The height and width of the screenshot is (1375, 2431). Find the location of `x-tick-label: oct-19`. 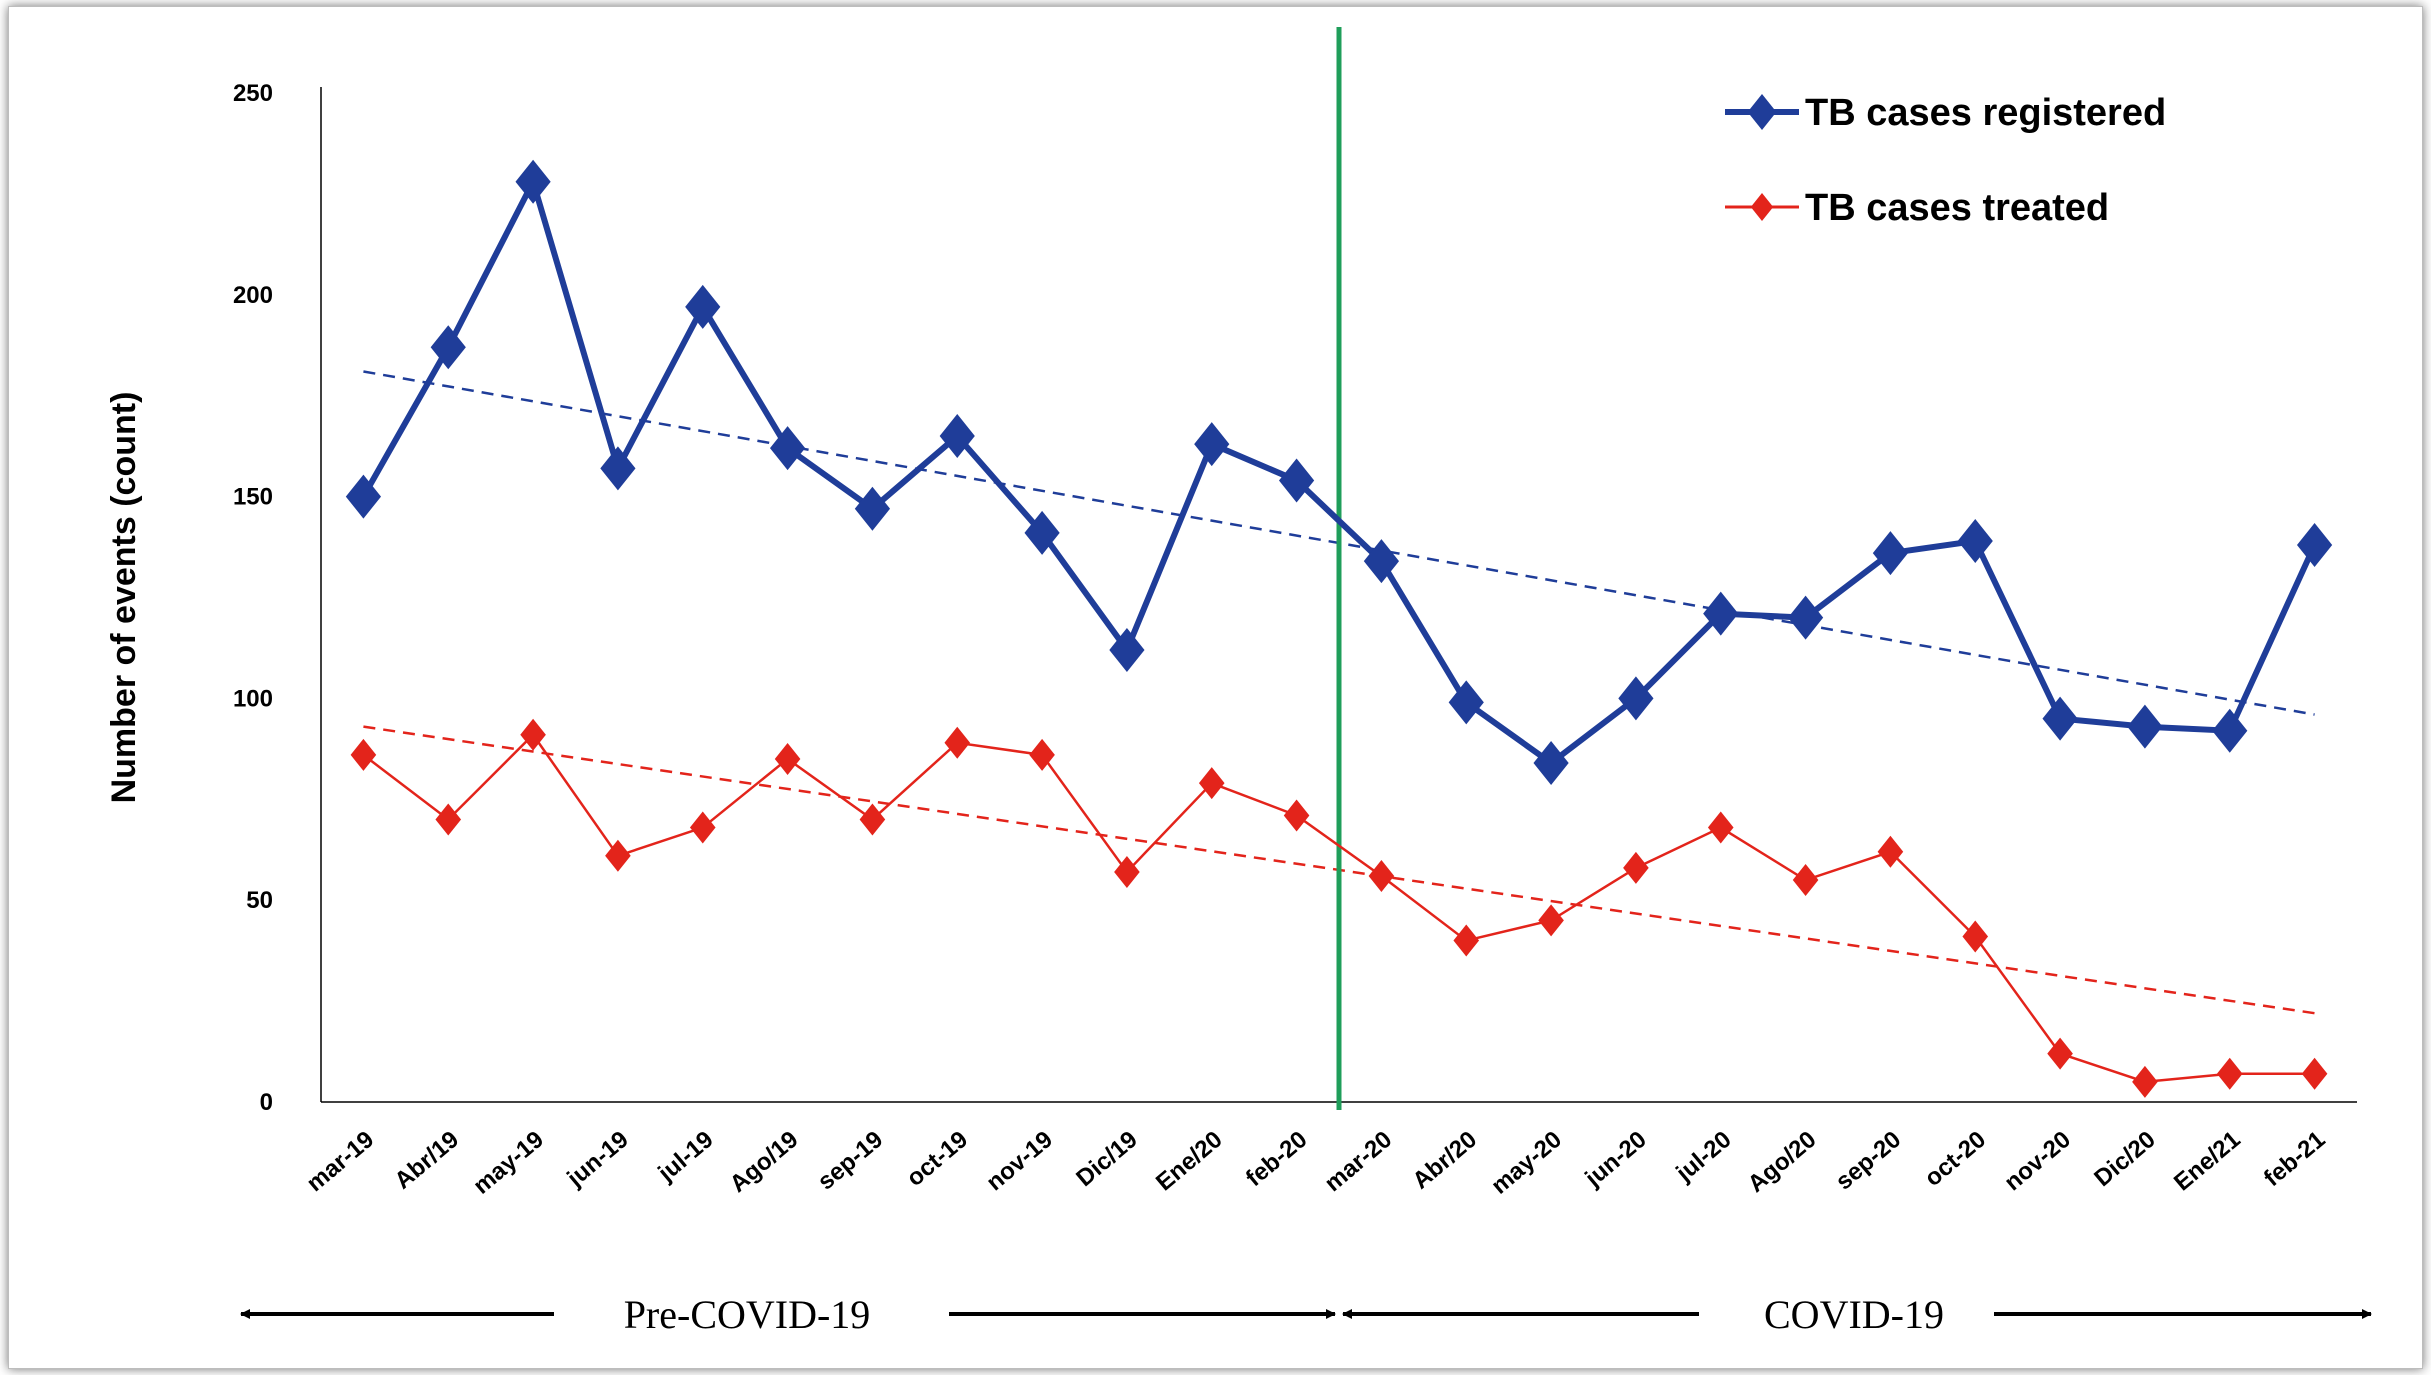

x-tick-label: oct-19 is located at coordinates (938, 1159).